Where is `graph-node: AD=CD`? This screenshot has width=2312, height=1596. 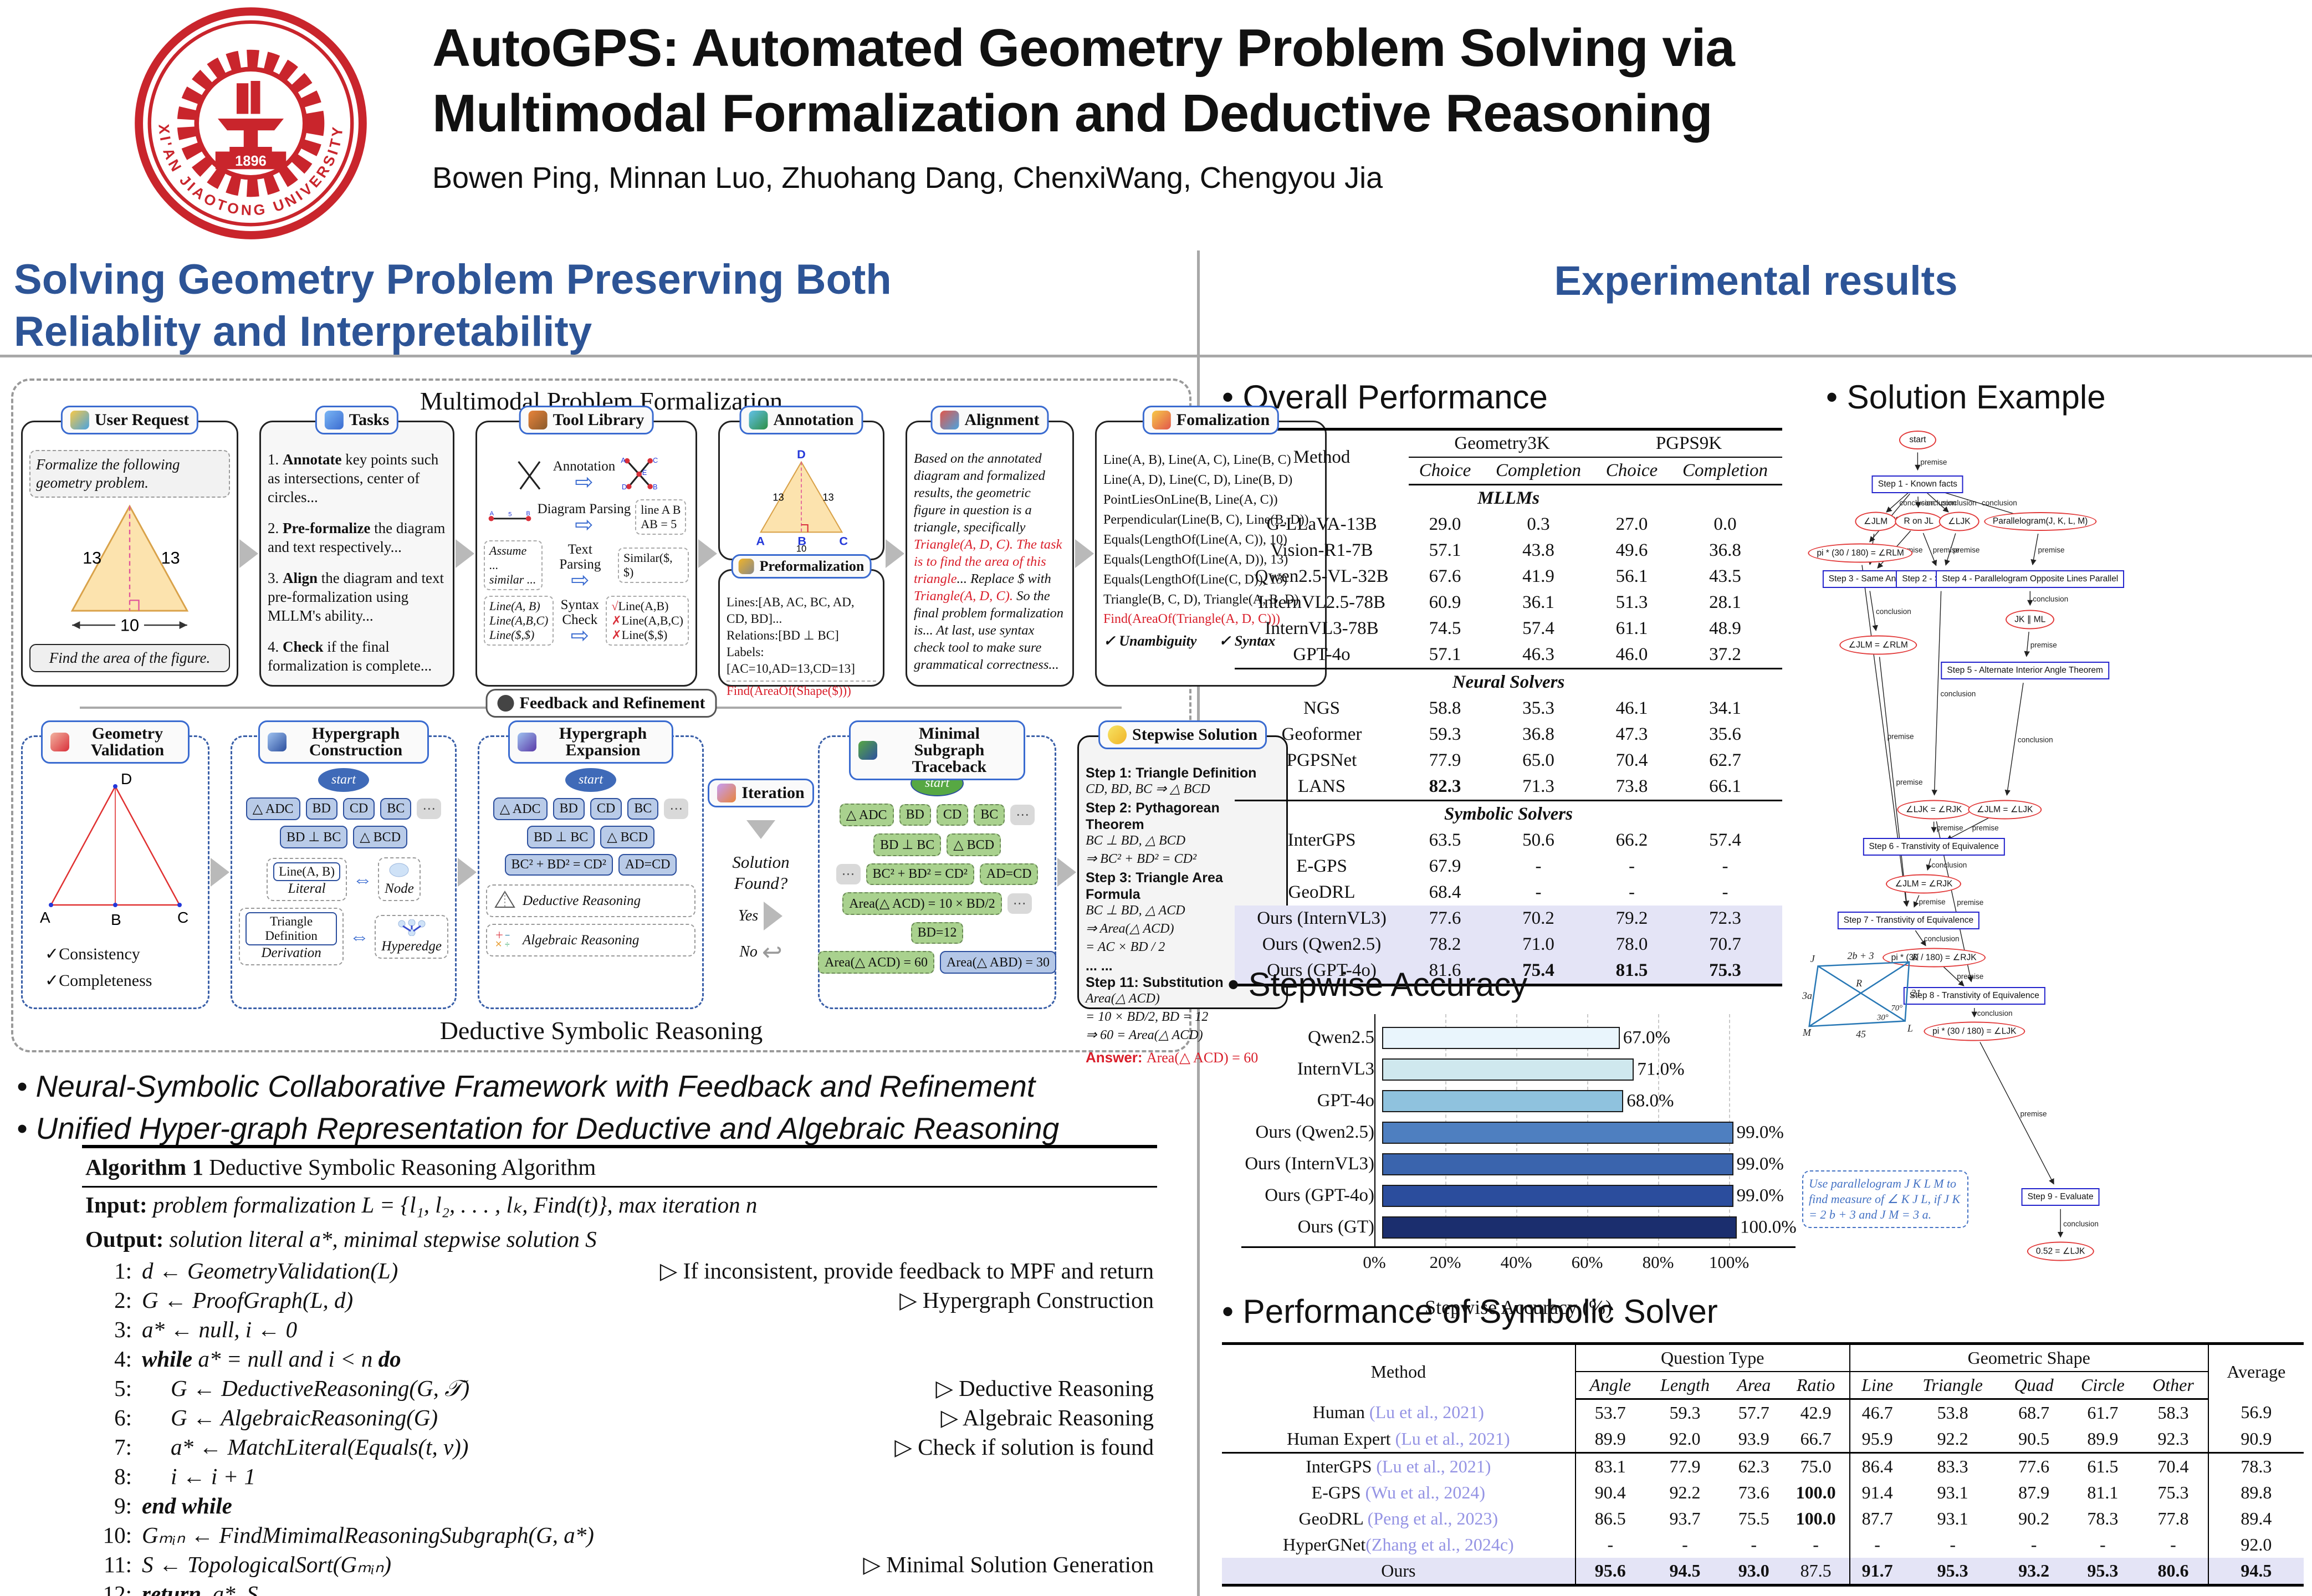
graph-node: AD=CD is located at coordinates (1009, 874).